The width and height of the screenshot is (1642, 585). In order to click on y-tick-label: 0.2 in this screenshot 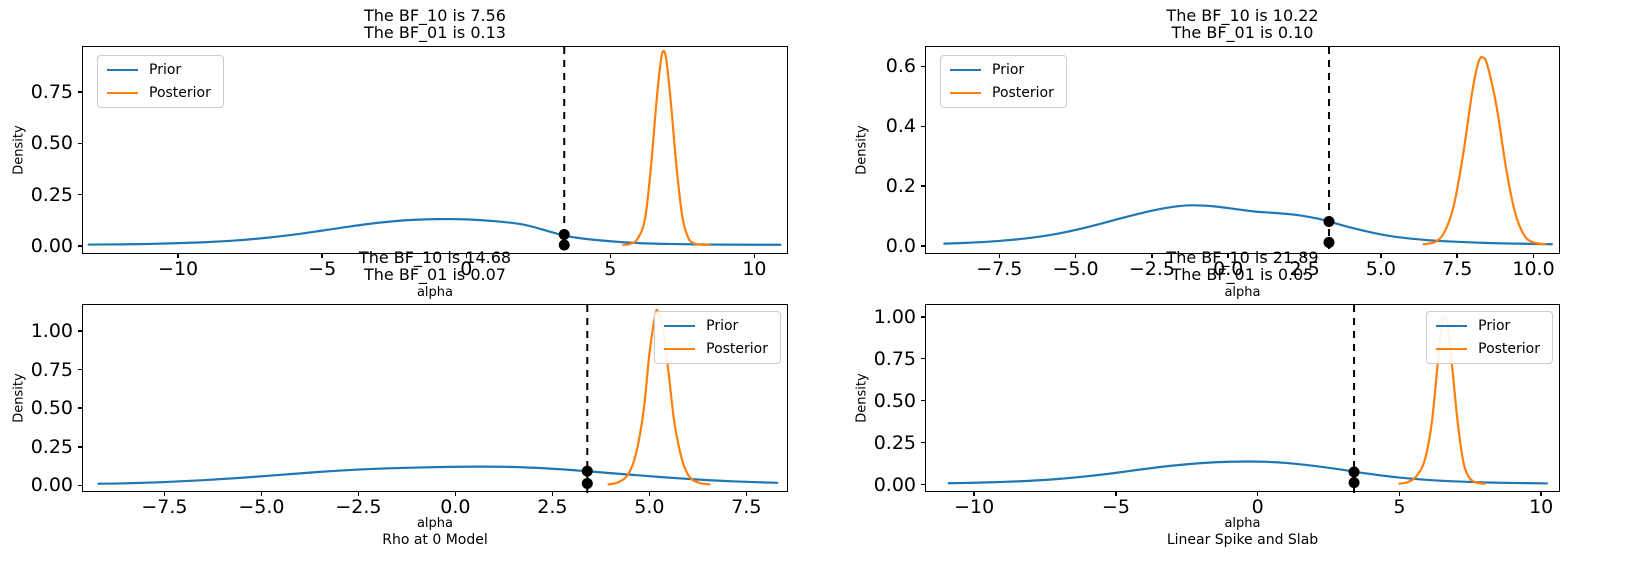, I will do `click(900, 186)`.